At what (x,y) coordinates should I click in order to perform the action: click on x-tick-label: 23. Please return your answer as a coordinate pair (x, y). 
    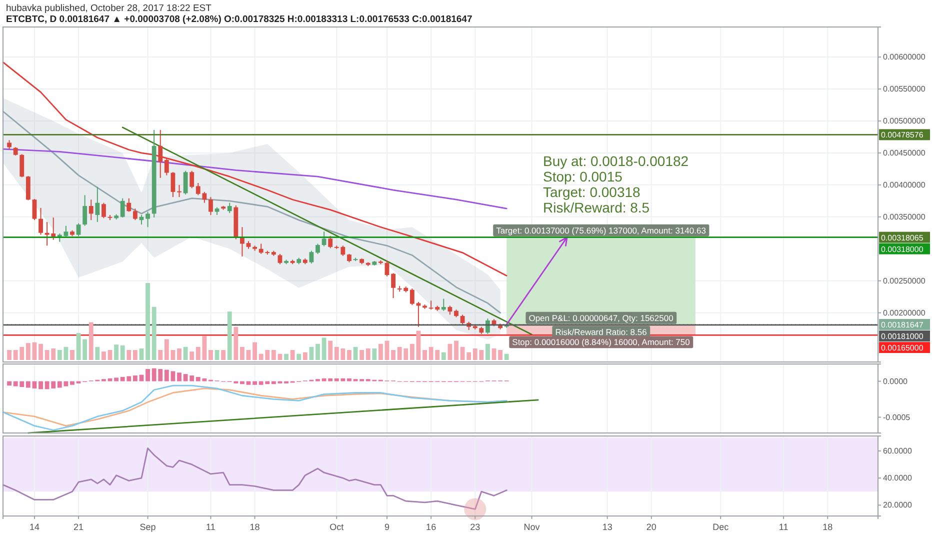
    Looking at the image, I should click on (475, 527).